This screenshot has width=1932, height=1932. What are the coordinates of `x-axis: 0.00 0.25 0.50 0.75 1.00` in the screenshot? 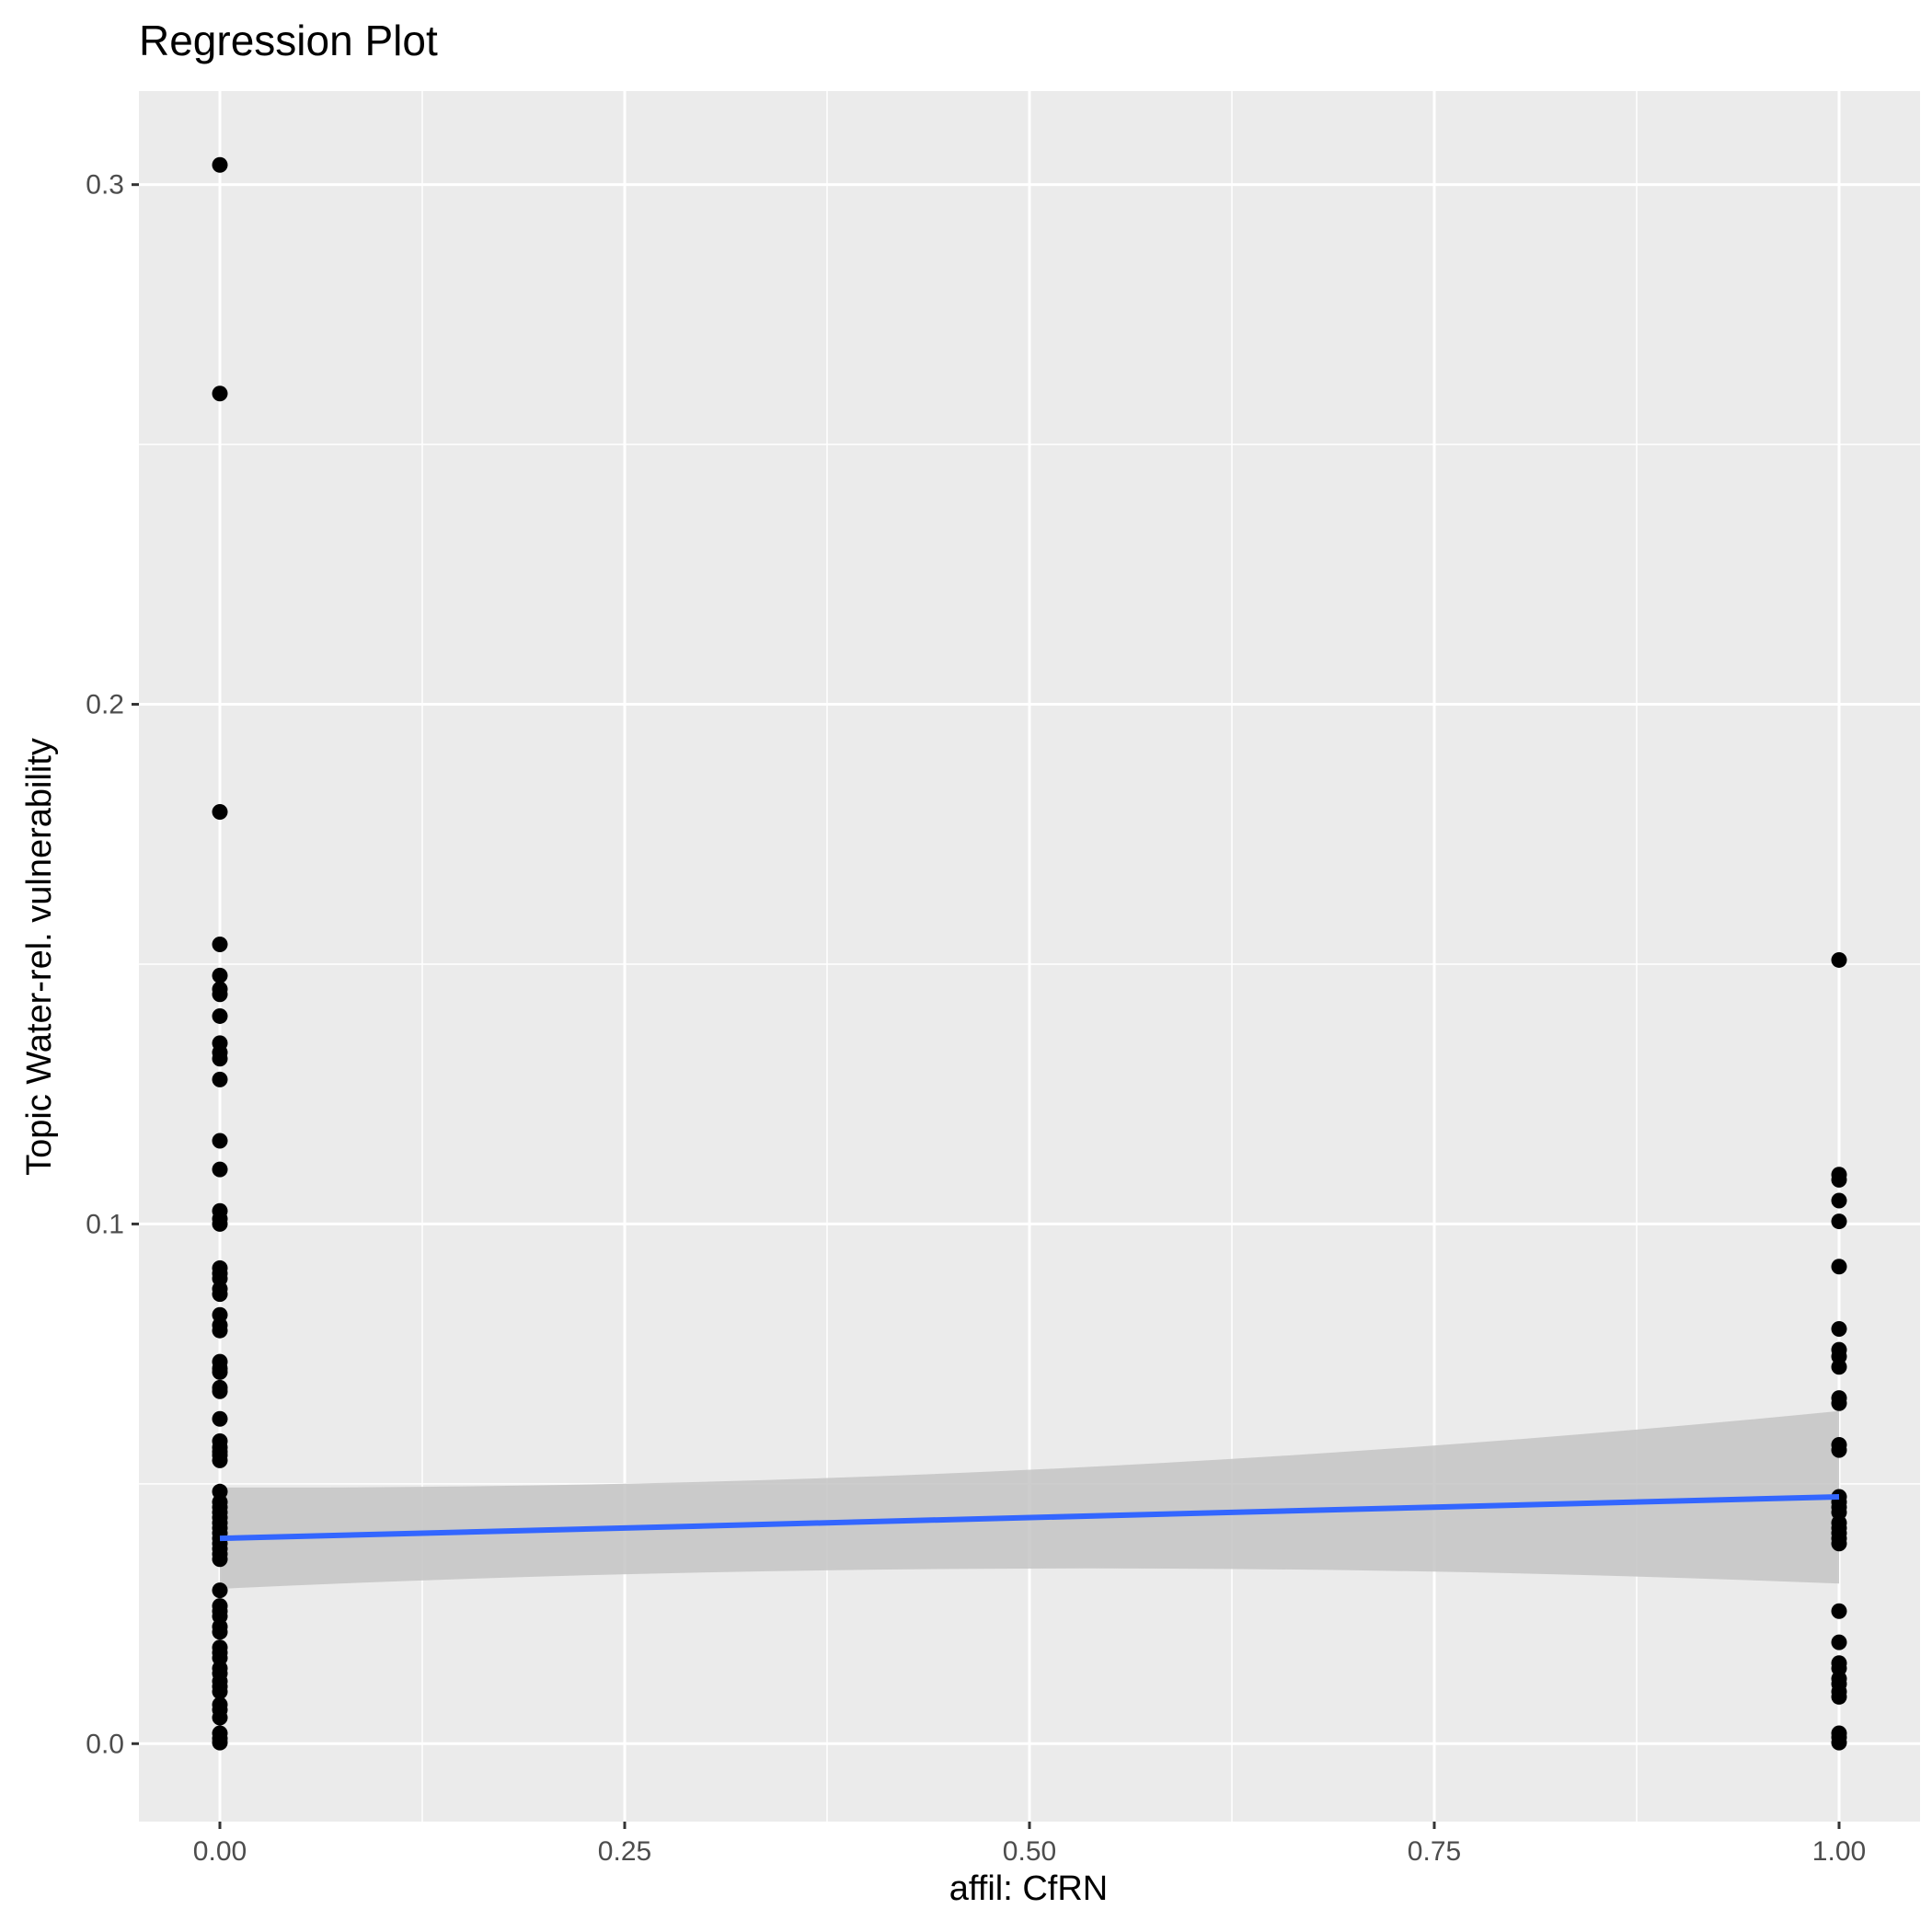 It's located at (1029, 1844).